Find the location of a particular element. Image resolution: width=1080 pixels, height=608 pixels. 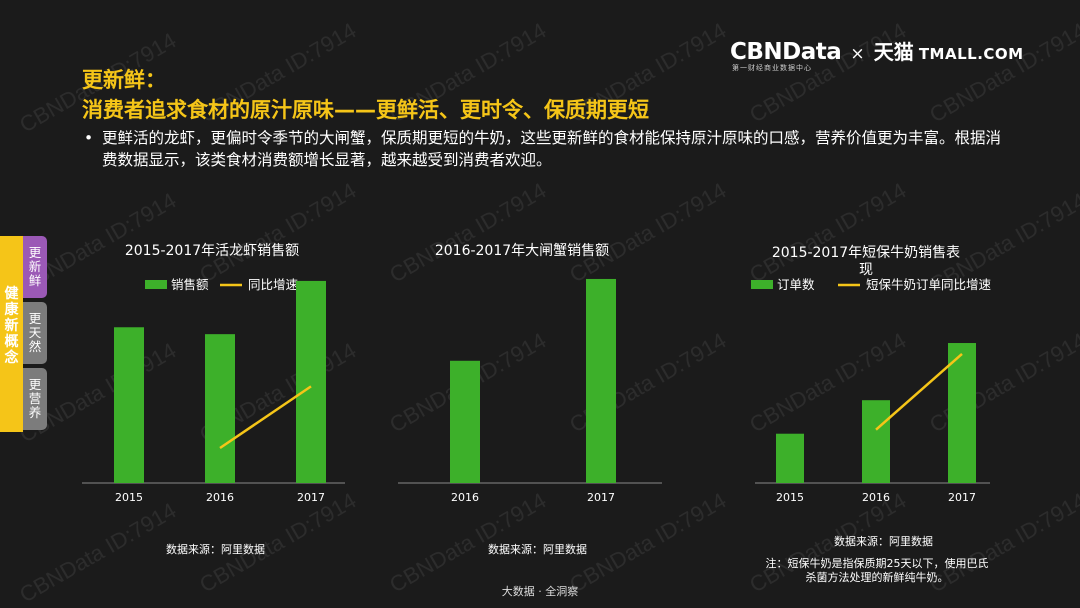

footer-tagline: 大数据 · 全洞察 is located at coordinates (540, 591).